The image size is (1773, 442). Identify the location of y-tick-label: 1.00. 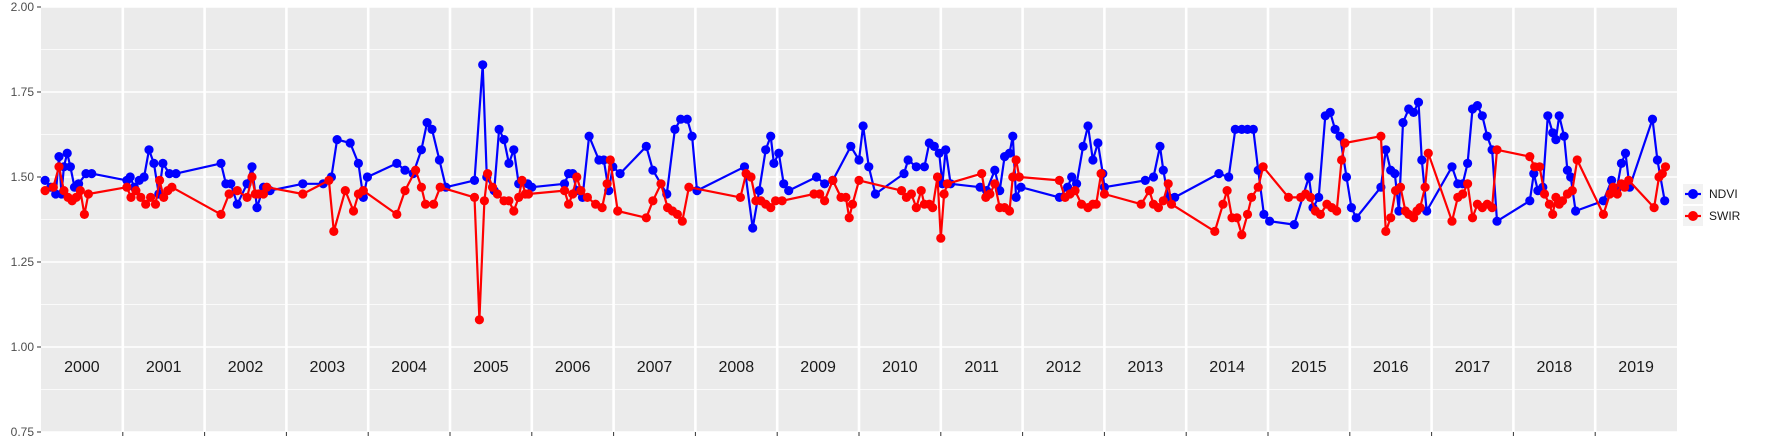
(23, 347).